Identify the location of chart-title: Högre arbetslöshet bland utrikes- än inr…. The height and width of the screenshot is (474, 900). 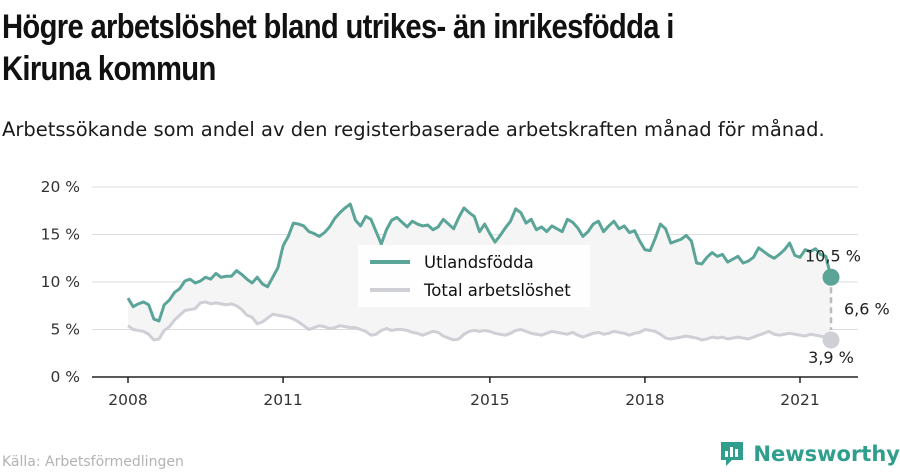
(338, 48).